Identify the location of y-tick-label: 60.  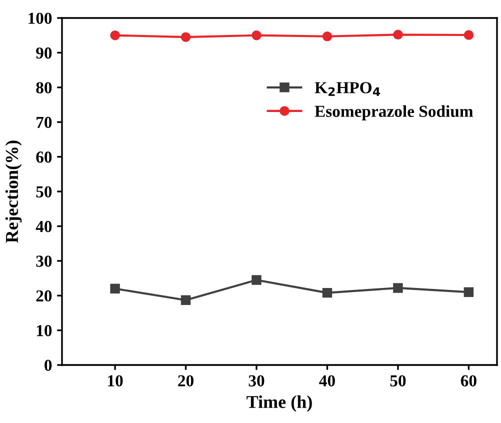
(44, 157).